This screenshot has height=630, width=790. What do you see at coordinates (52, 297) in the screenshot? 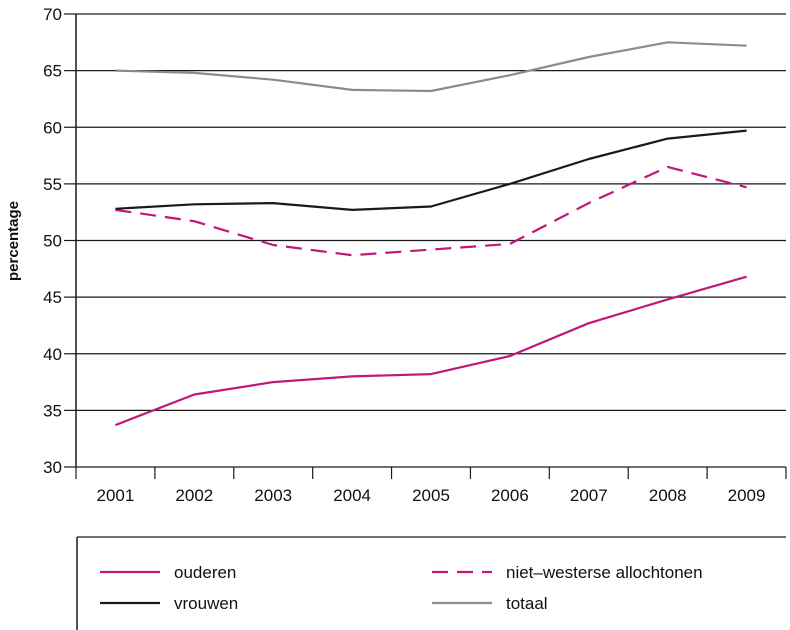
I see `y-tick-label: 45` at bounding box center [52, 297].